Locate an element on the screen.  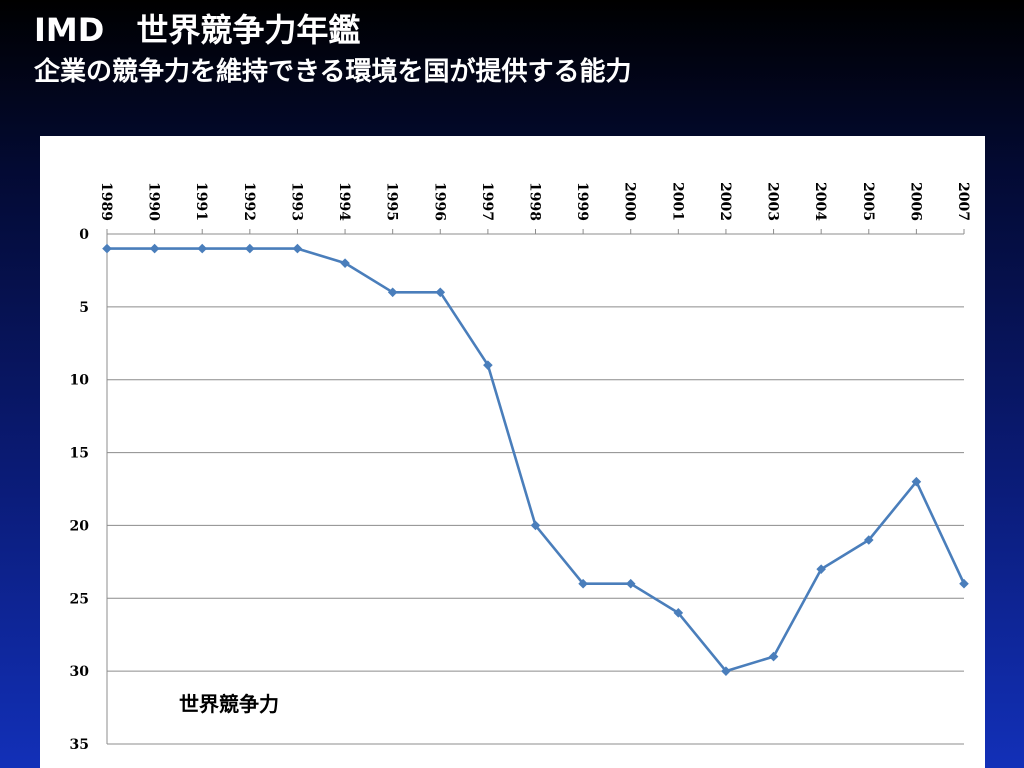
y-tick-label: 5 is located at coordinates (84, 308).